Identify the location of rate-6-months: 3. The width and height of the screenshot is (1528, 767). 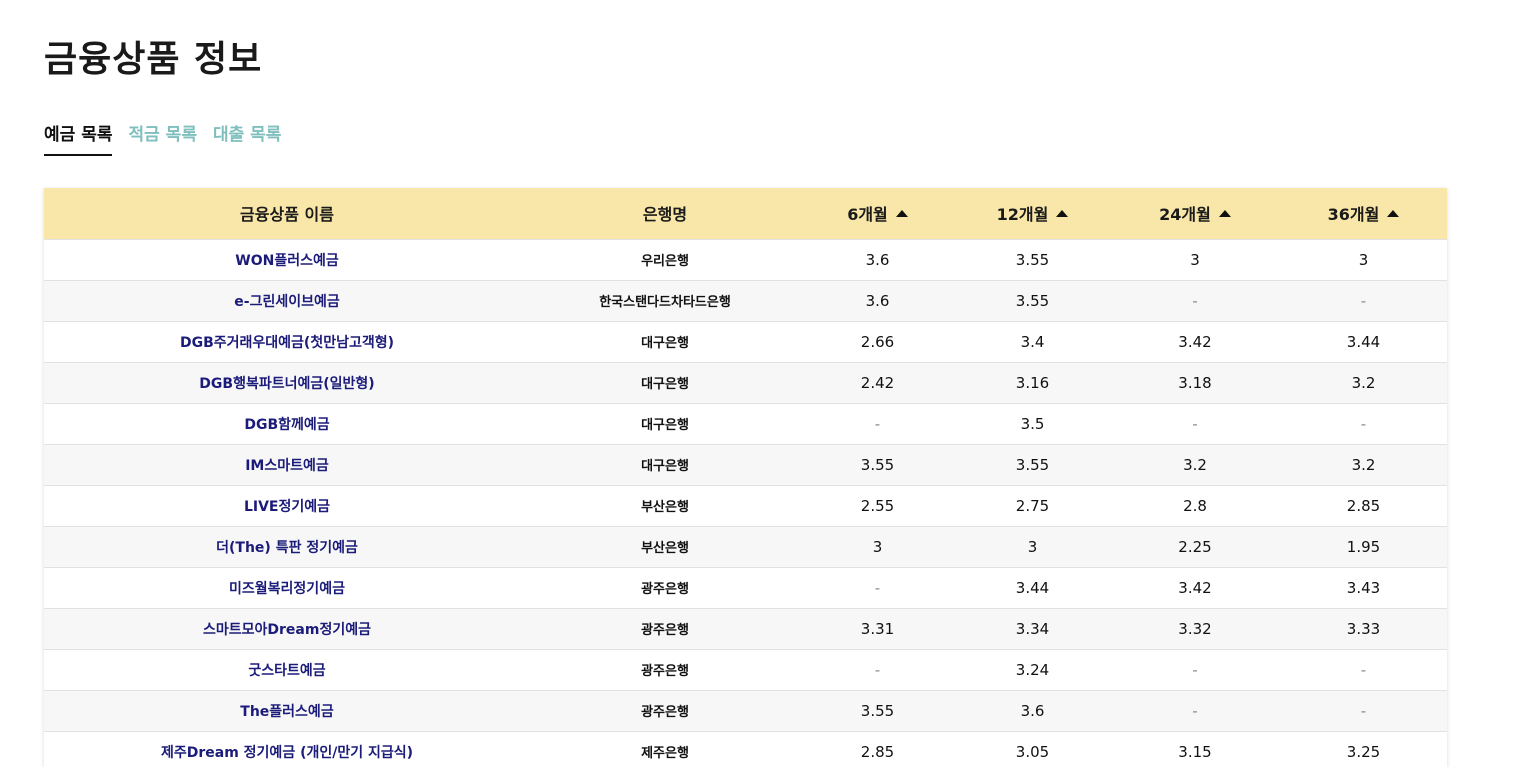
(877, 546).